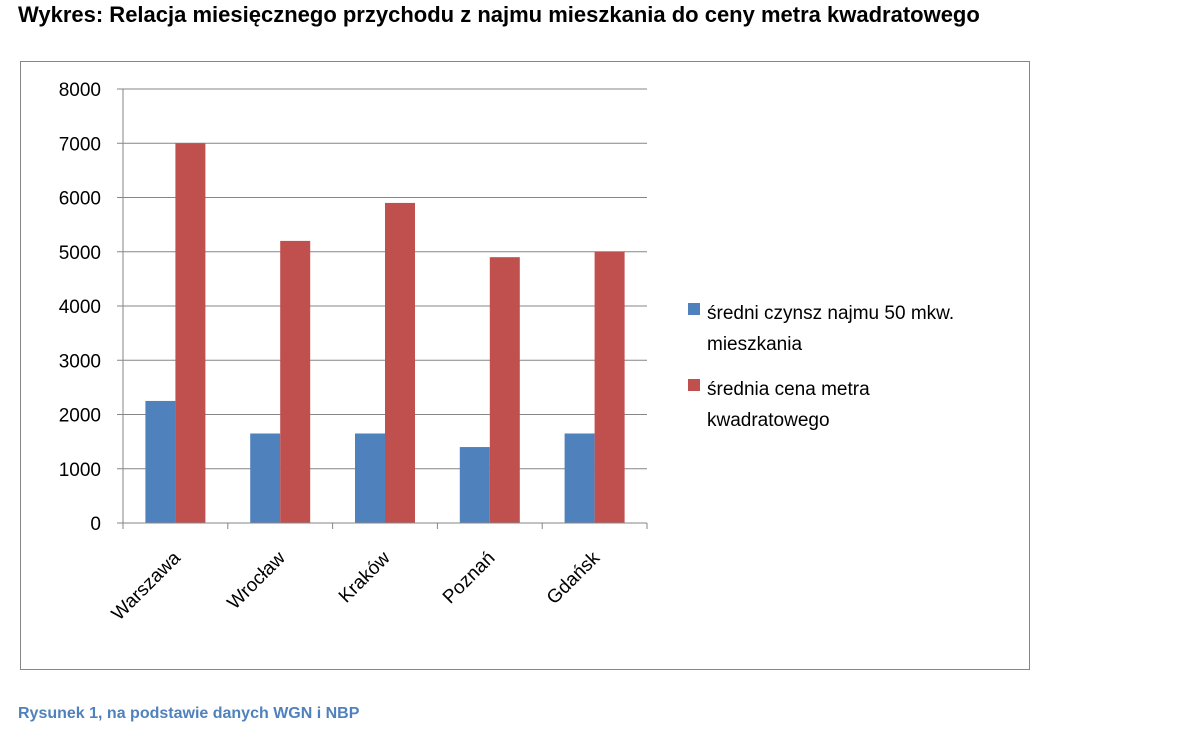  I want to click on x-category-label: Poznań, so click(469, 578).